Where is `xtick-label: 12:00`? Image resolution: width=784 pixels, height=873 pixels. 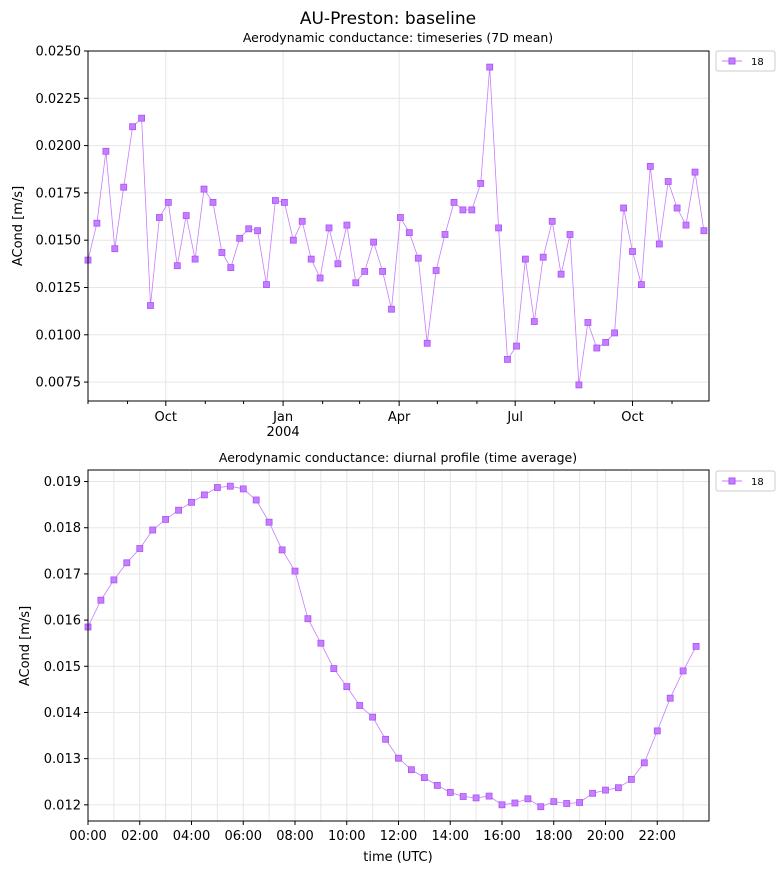 xtick-label: 12:00 is located at coordinates (398, 836).